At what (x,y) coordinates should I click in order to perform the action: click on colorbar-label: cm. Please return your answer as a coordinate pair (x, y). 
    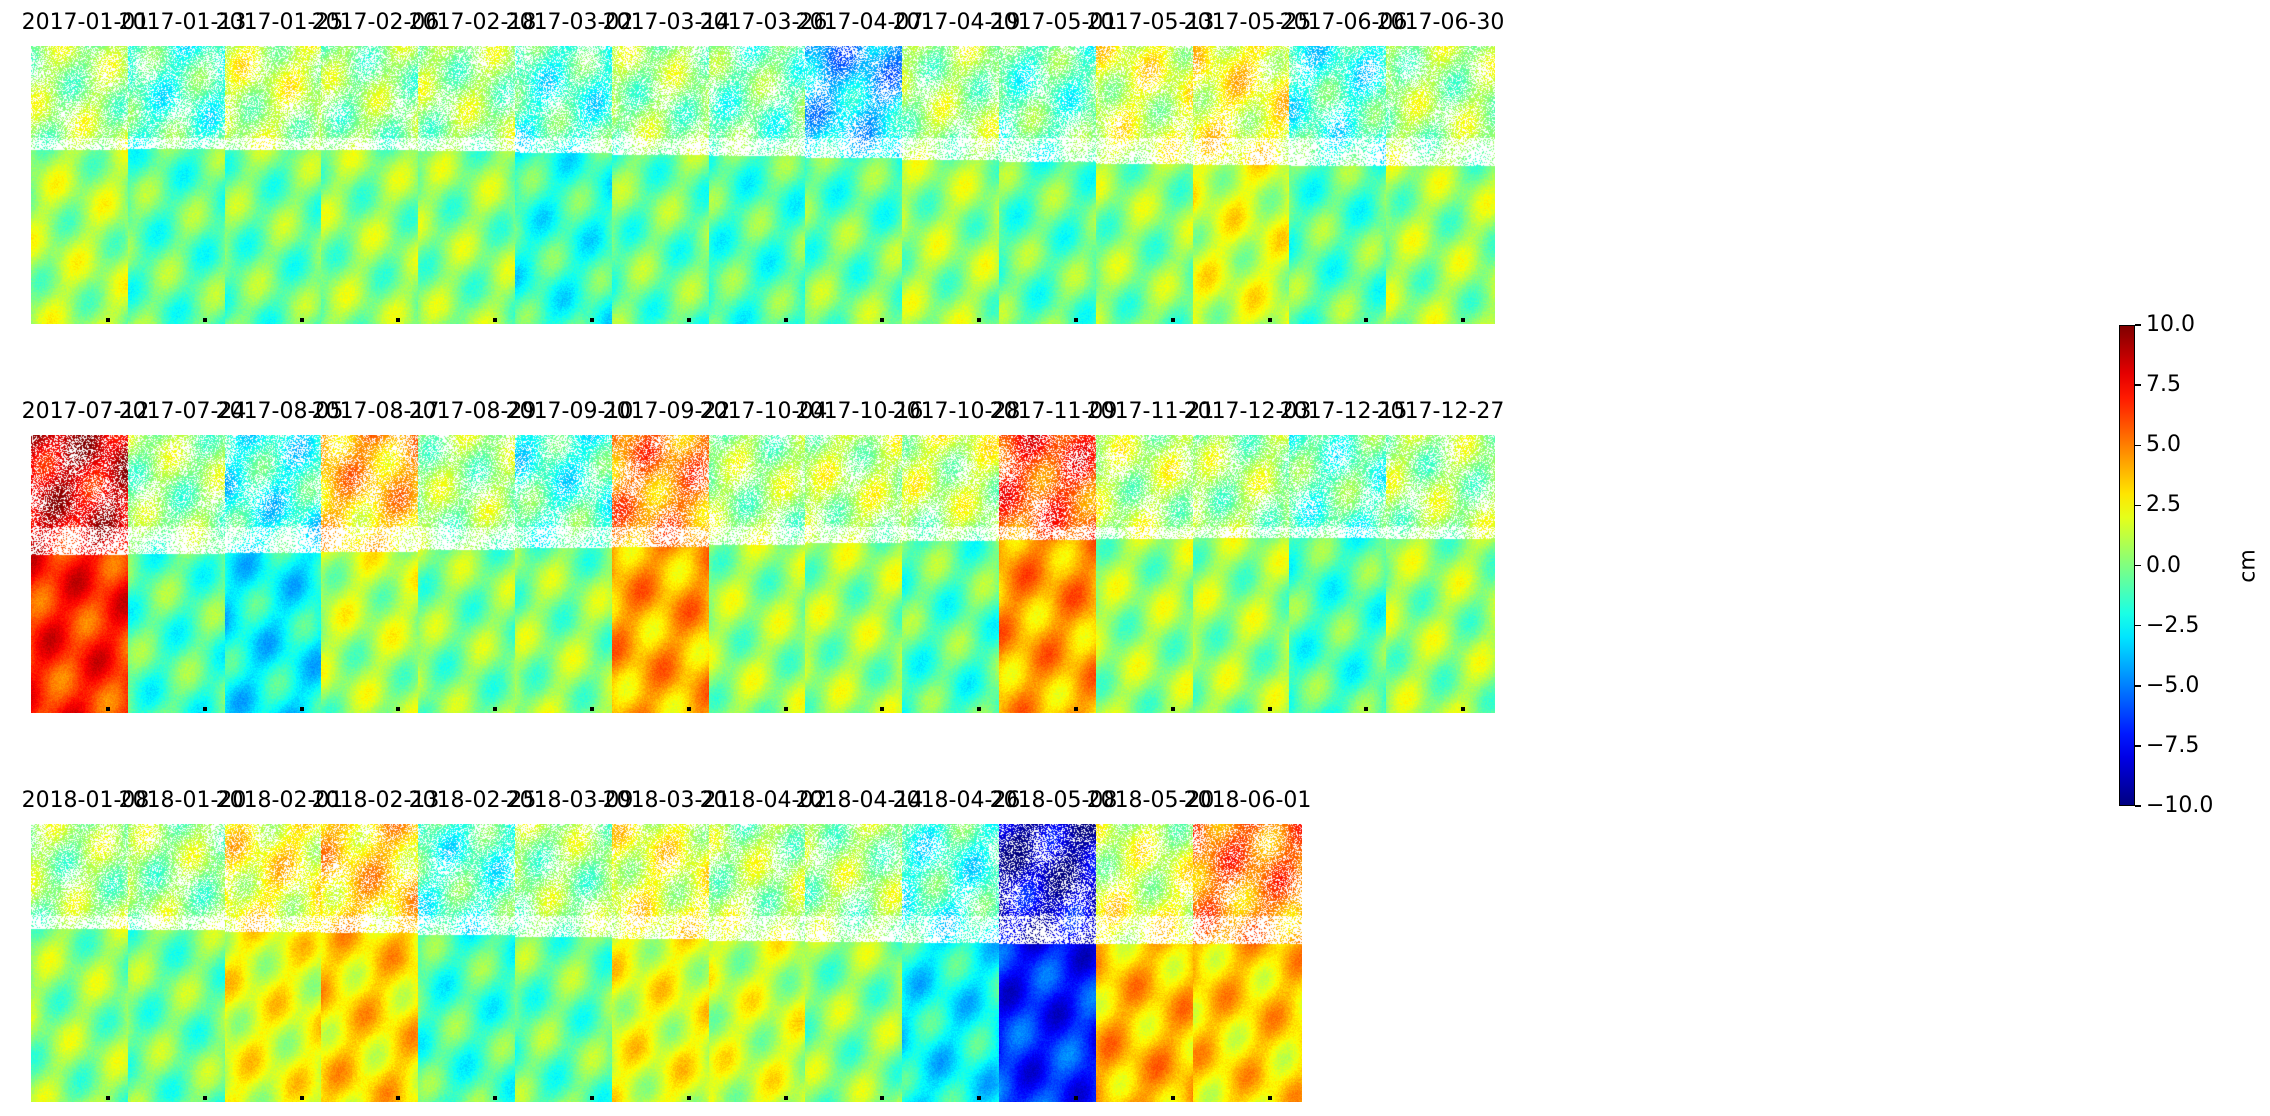
    Looking at the image, I should click on (2248, 566).